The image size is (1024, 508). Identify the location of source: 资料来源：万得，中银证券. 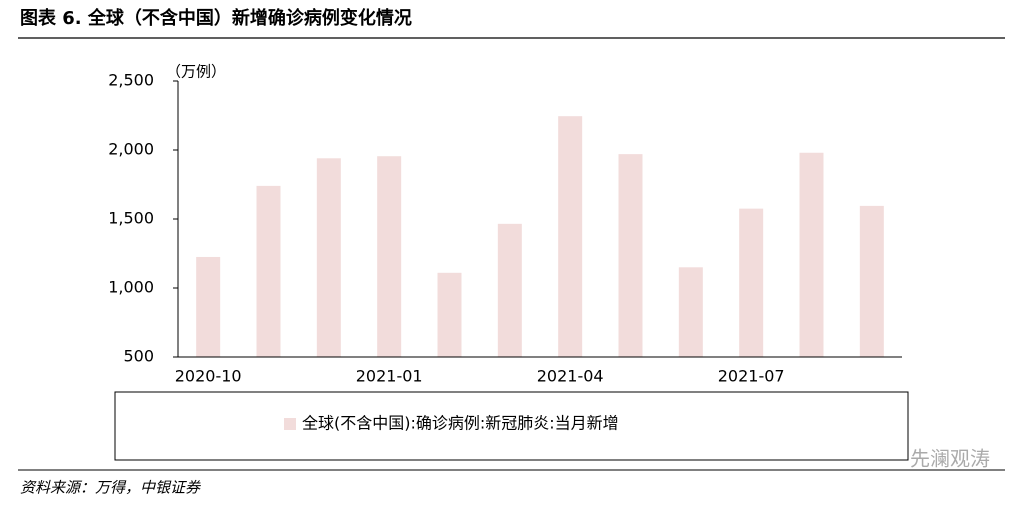
(110, 488).